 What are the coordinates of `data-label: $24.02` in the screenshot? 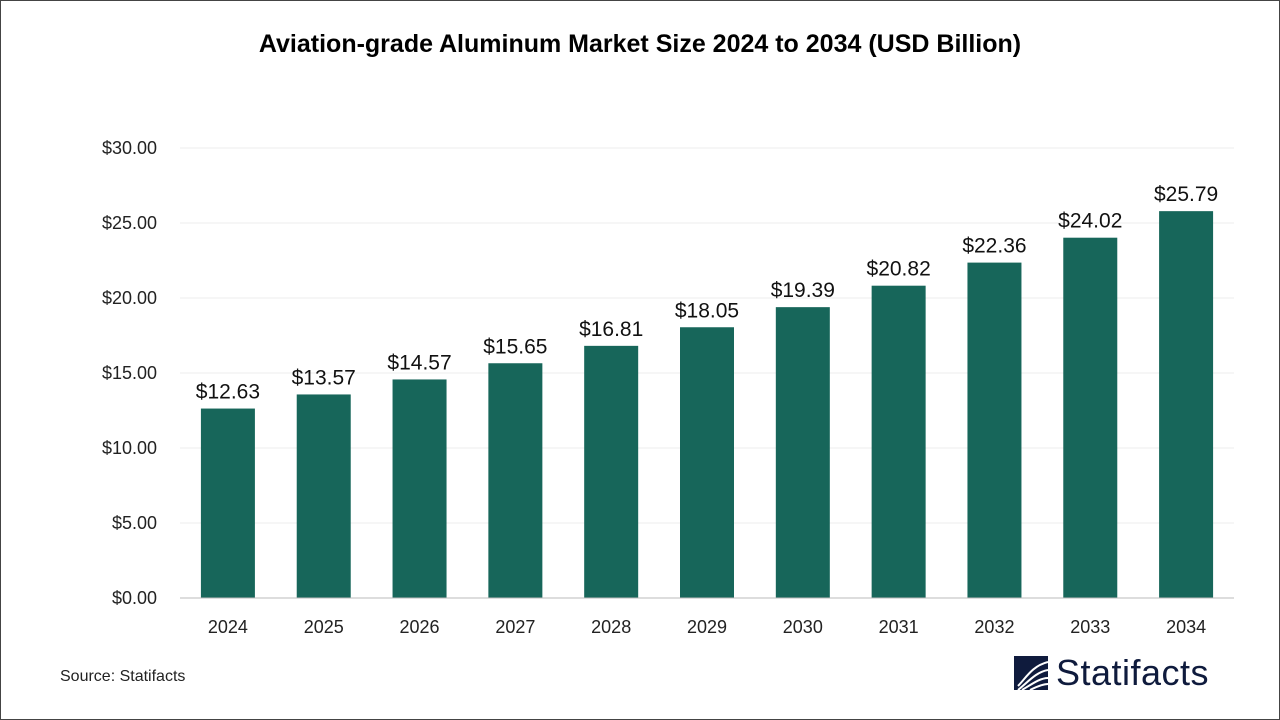 It's located at (1090, 221).